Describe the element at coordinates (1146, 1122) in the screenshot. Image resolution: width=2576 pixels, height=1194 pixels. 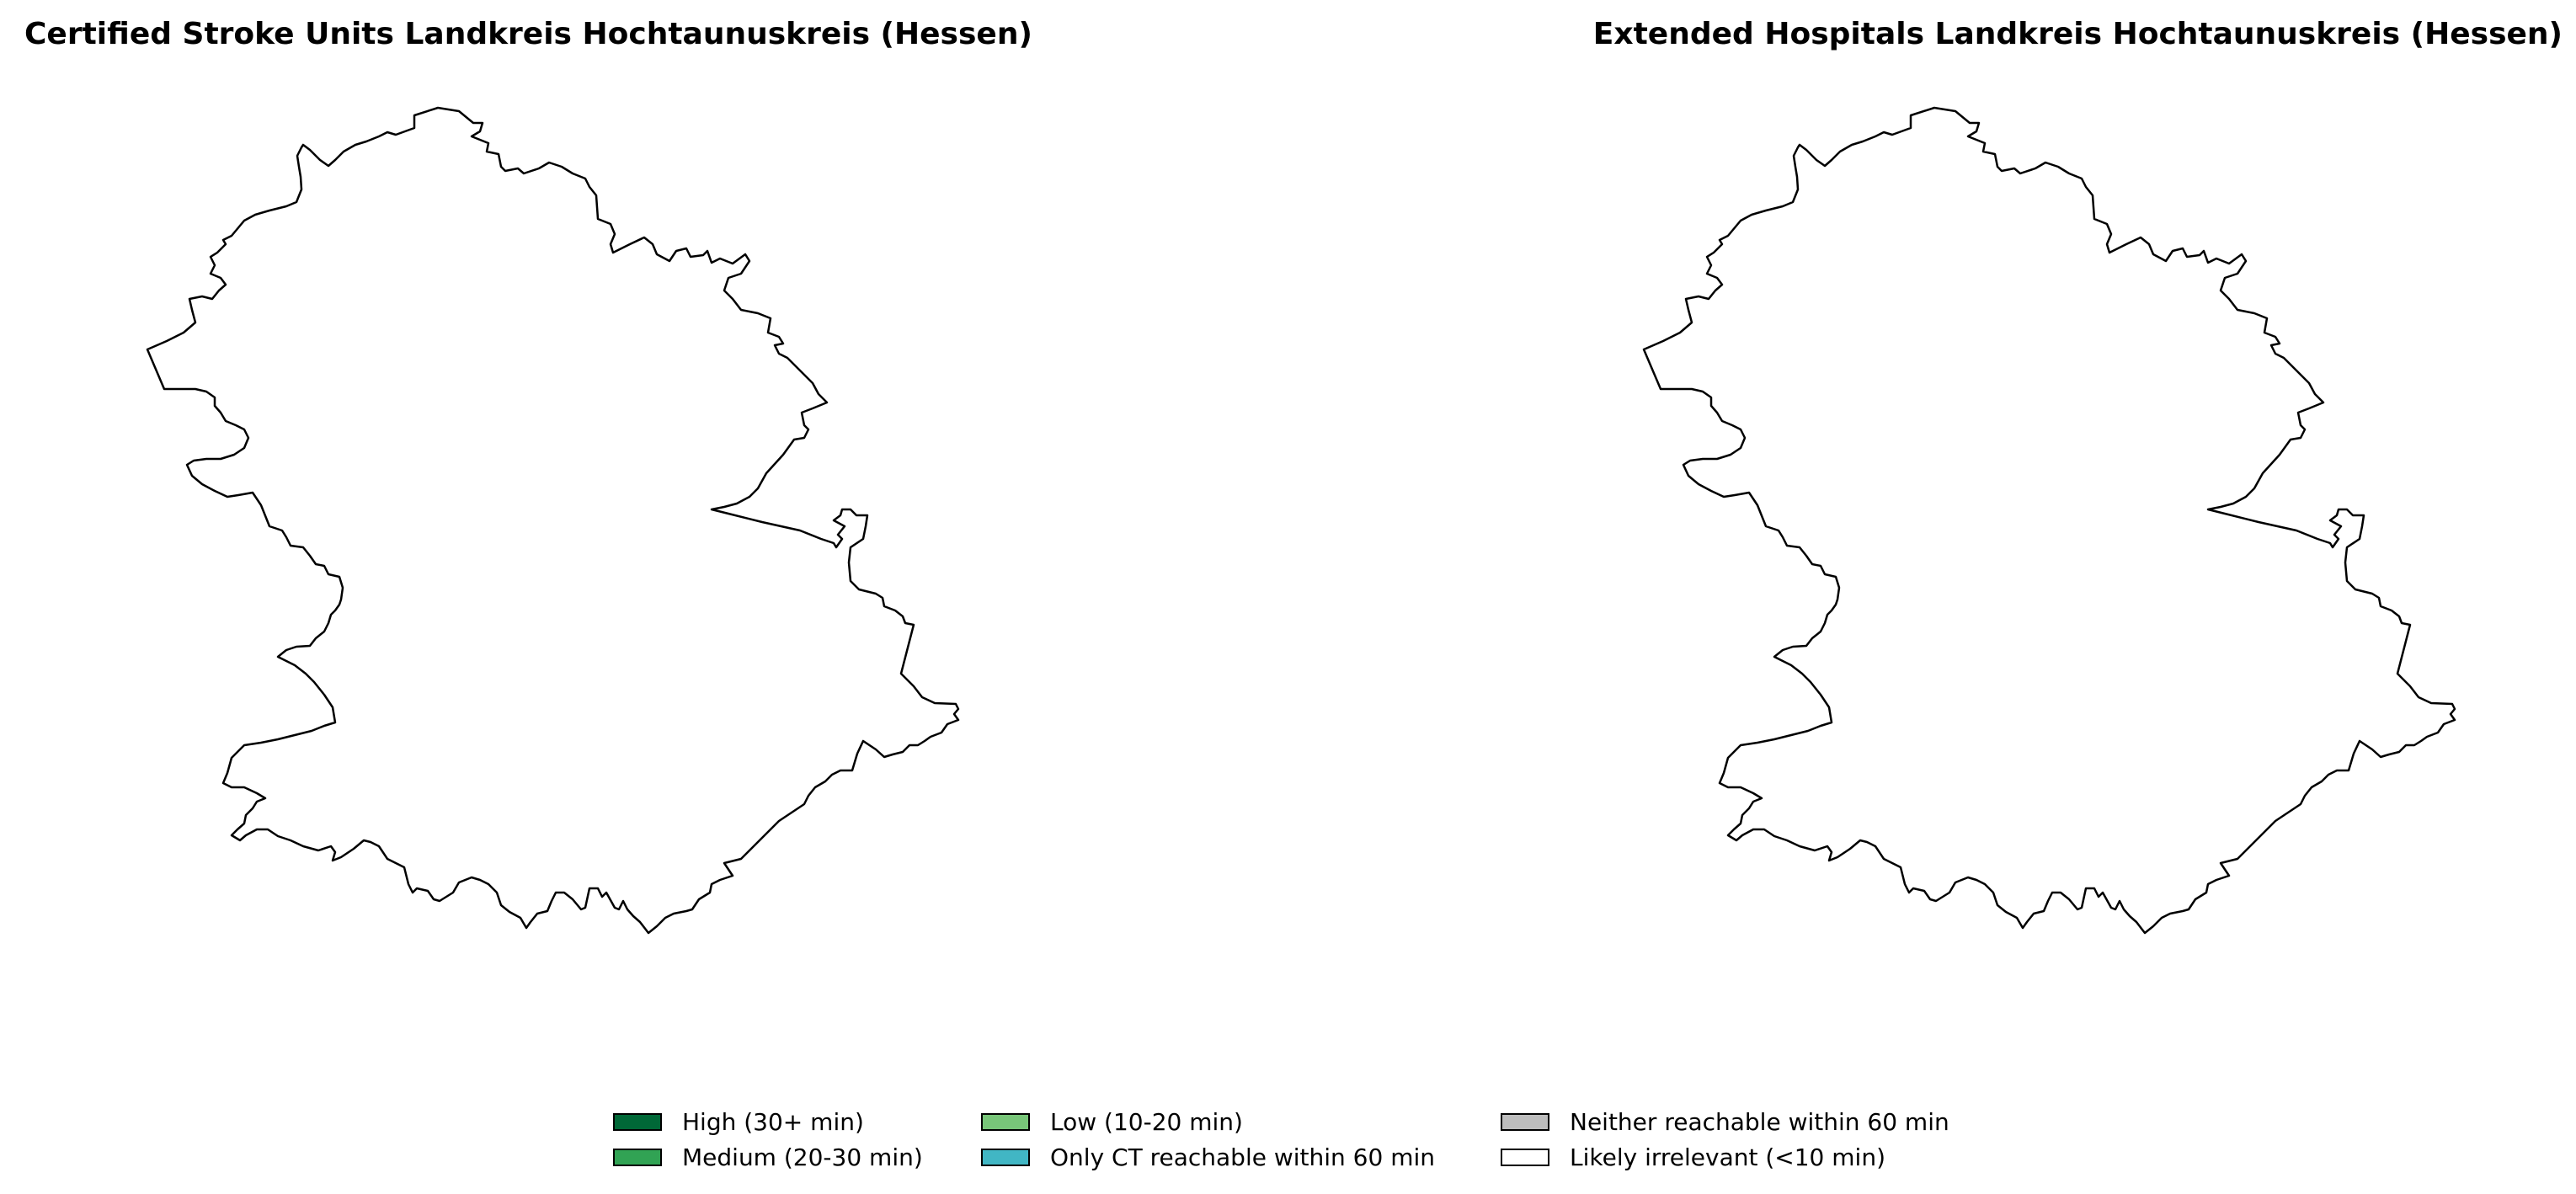
I see `legend-label-low: Low (10-20 min)` at that location.